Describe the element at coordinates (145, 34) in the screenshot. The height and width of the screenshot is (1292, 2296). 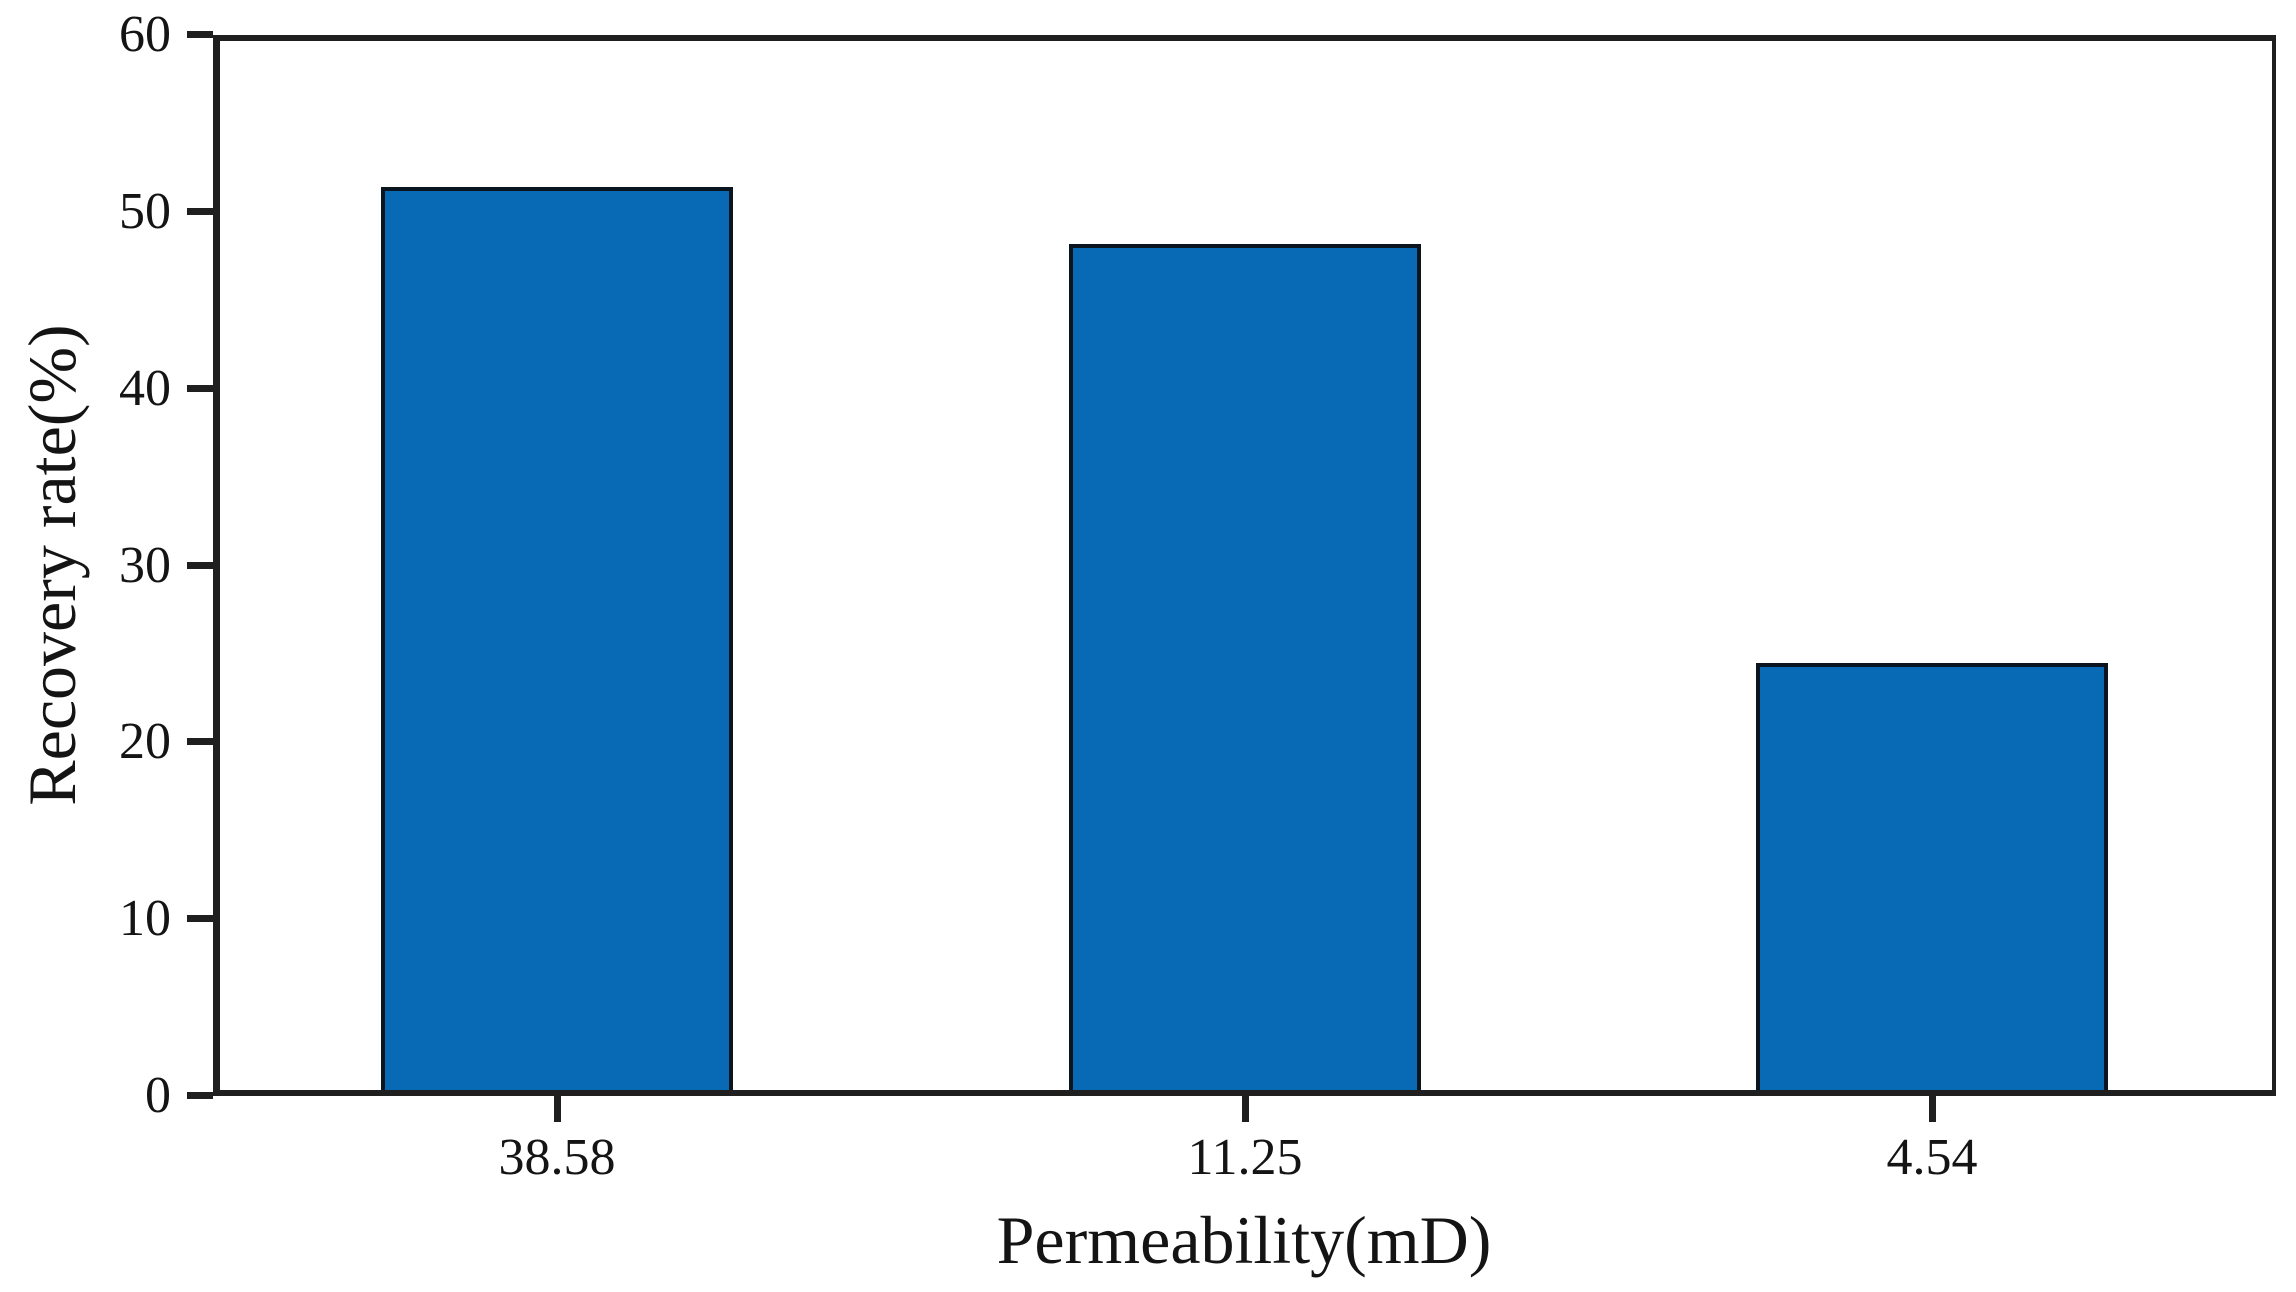
I see `y-tick-label: 60` at that location.